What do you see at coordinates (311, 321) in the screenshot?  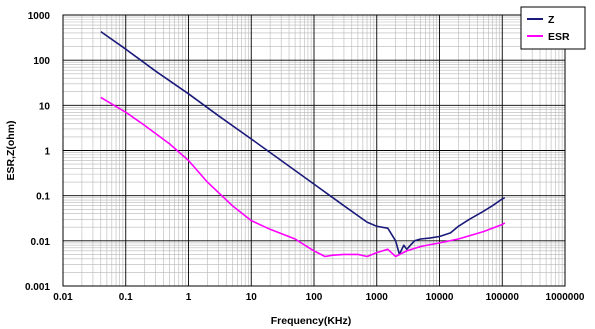 I see `x-axis-title: Frequency(KHz)` at bounding box center [311, 321].